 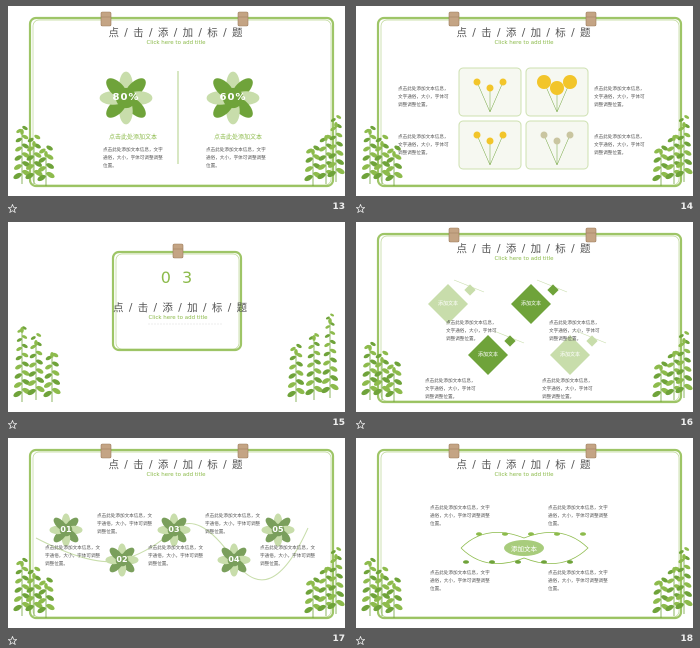 What do you see at coordinates (338, 639) in the screenshot?
I see `slide-number: 17` at bounding box center [338, 639].